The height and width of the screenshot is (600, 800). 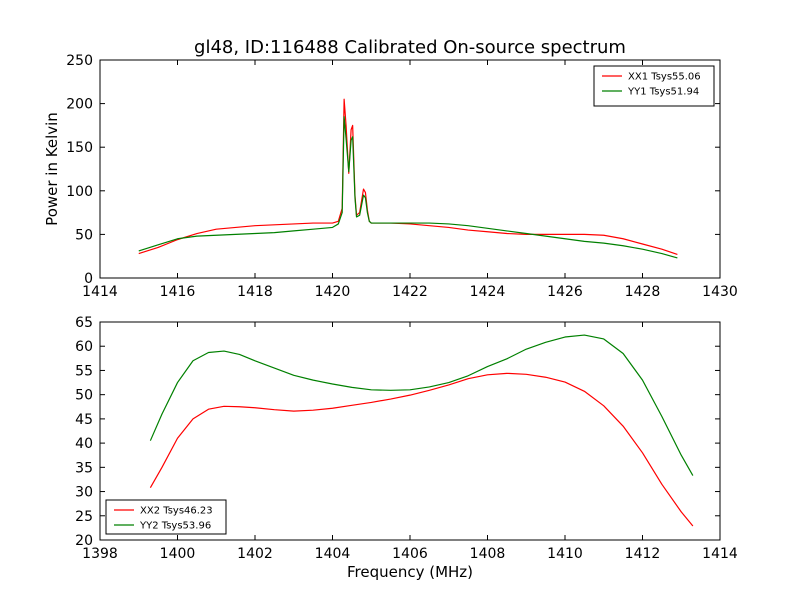 What do you see at coordinates (255, 554) in the screenshot?
I see `x-tick-label: 1402` at bounding box center [255, 554].